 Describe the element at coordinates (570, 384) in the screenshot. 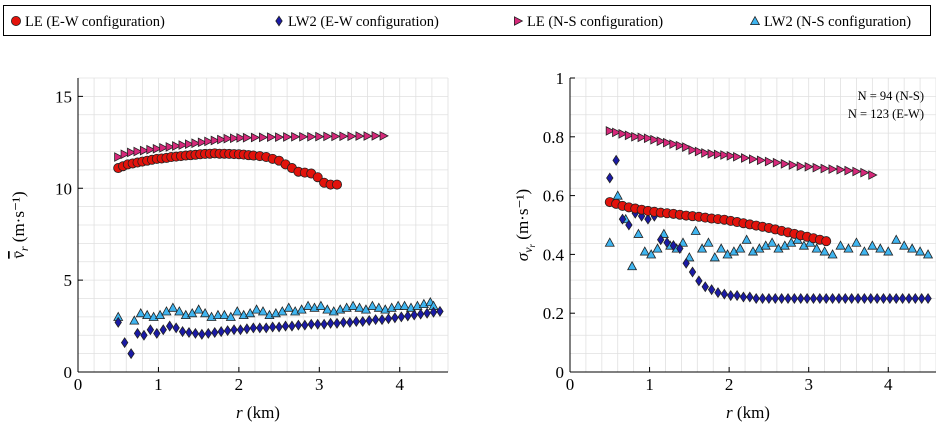

I see `x-tick-label: 0` at that location.